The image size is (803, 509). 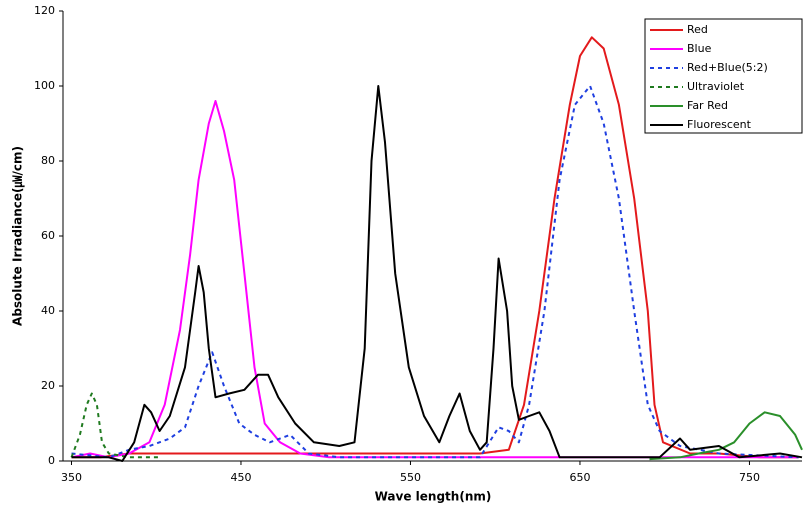 I want to click on legend-box, so click(x=723, y=76).